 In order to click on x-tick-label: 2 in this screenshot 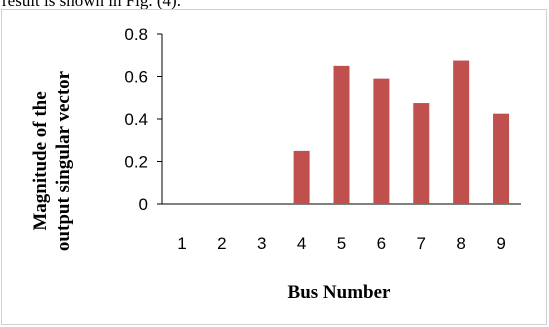, I will do `click(221, 243)`.